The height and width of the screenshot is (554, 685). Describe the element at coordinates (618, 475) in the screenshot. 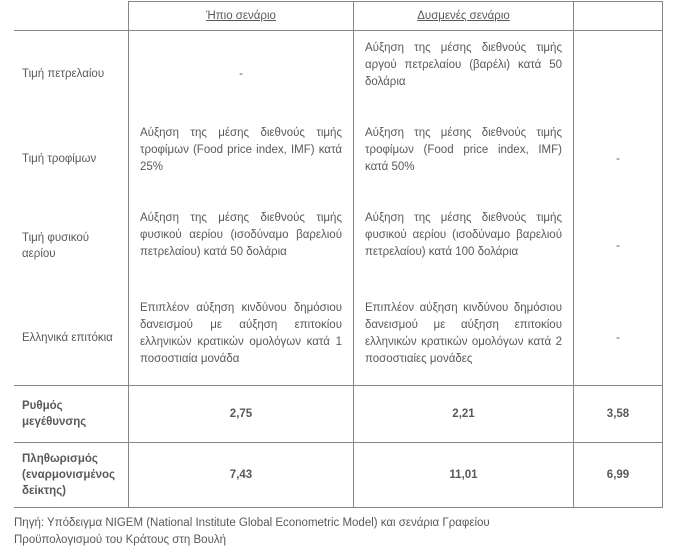

I see `cell-inflation-baseline: 6,99` at that location.